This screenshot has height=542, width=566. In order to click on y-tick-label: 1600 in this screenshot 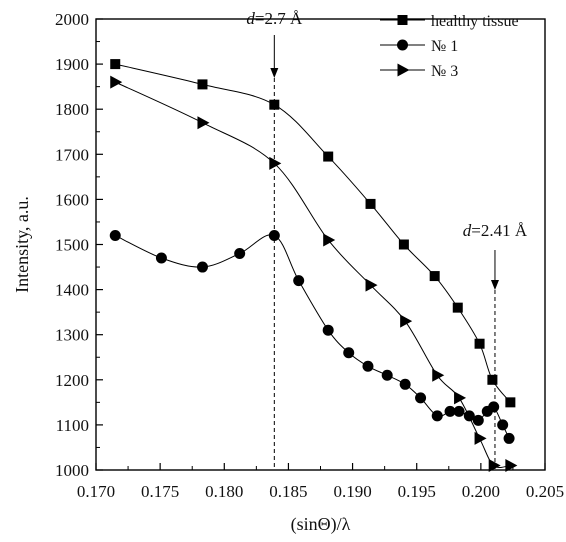, I will do `click(72, 199)`.